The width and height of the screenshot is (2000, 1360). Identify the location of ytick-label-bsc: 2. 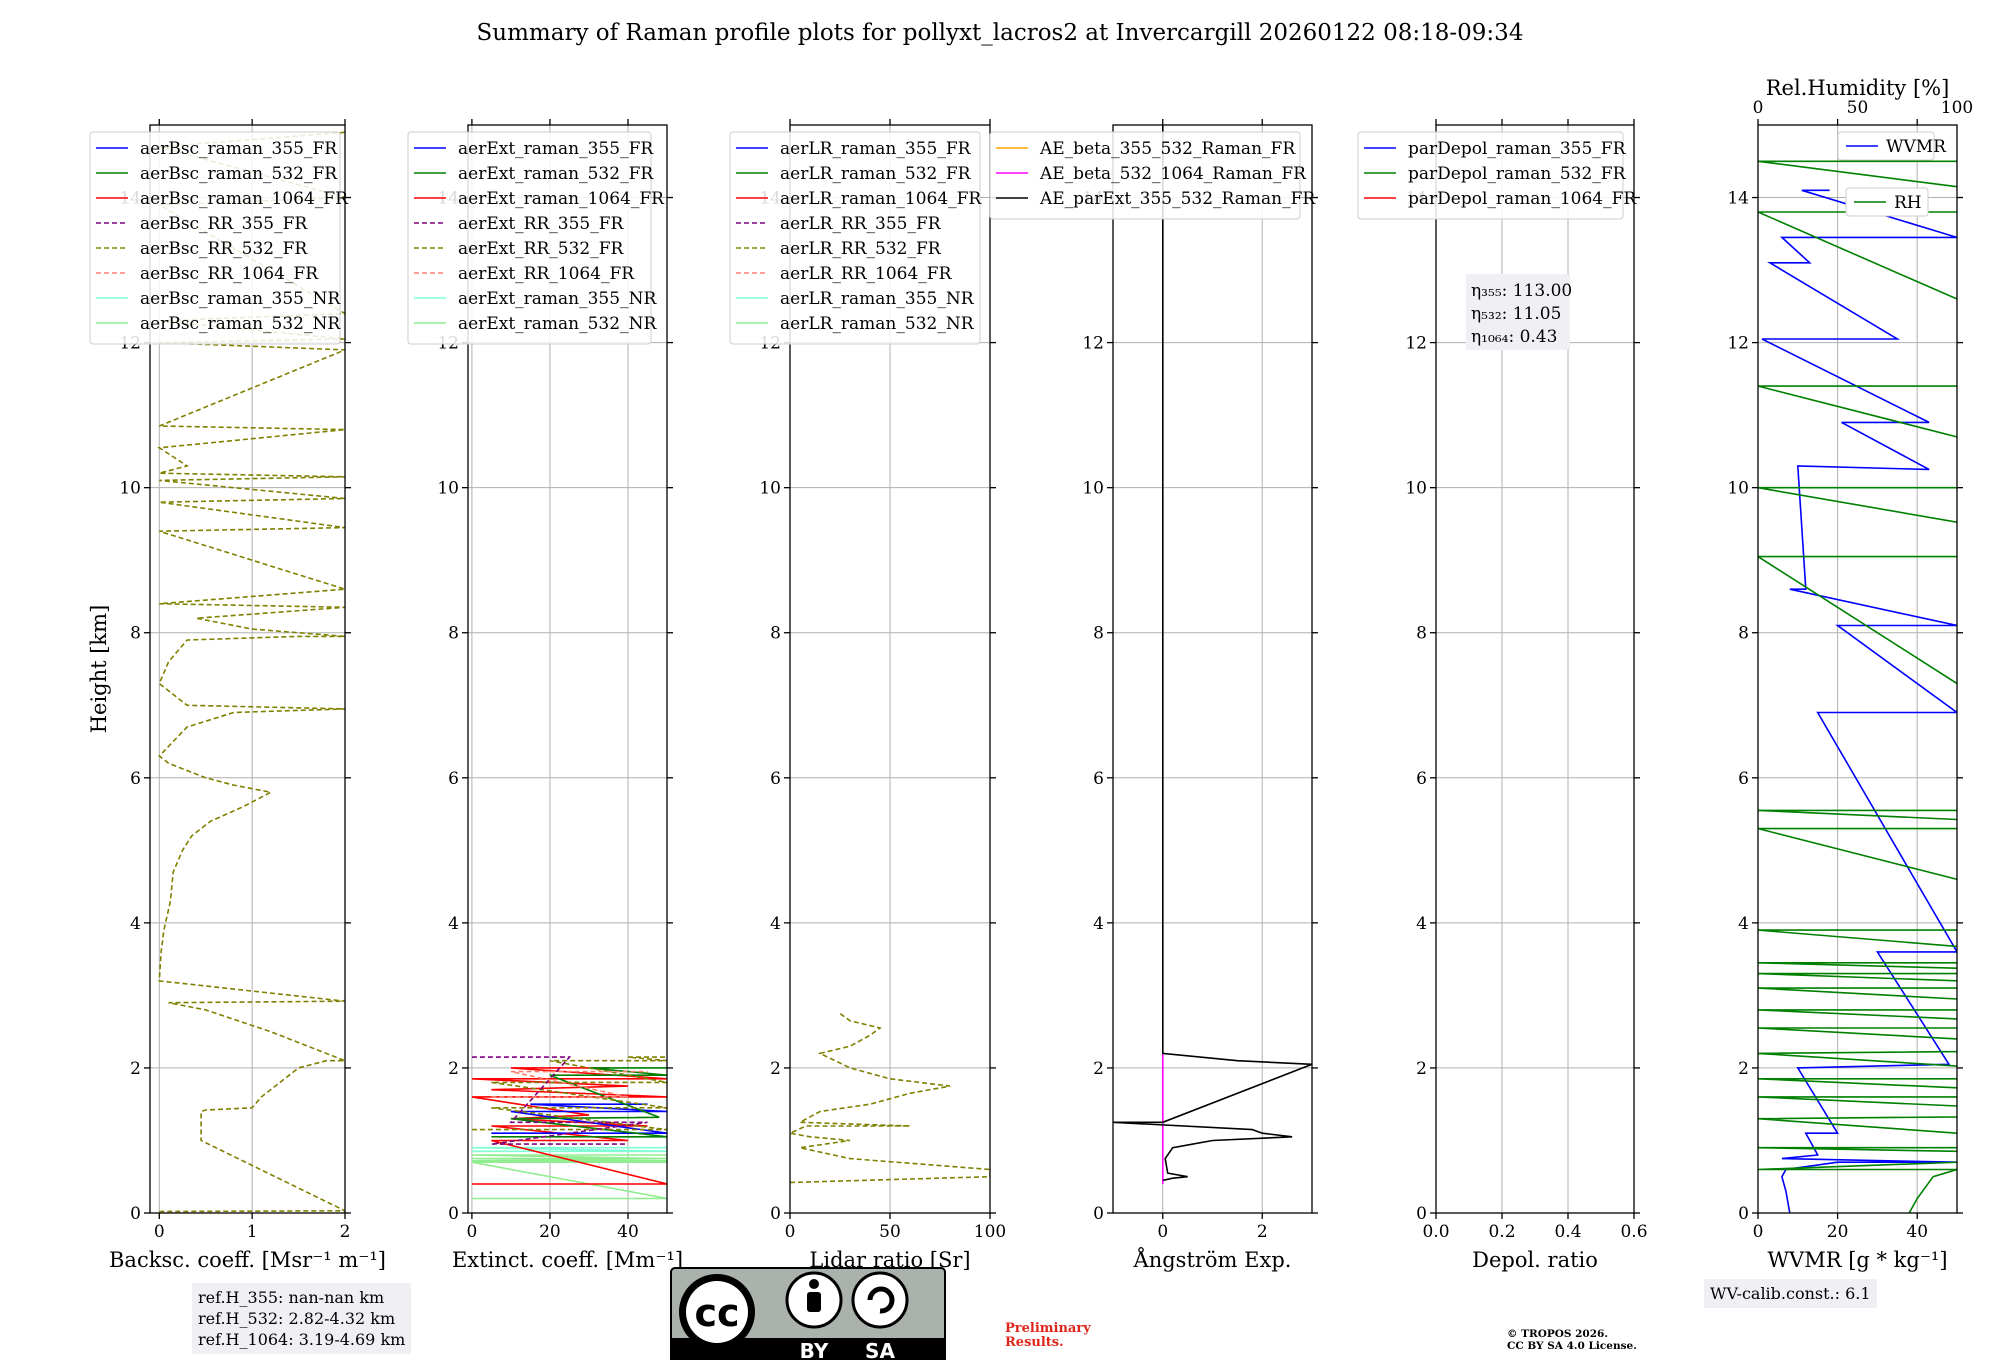
(135, 1069).